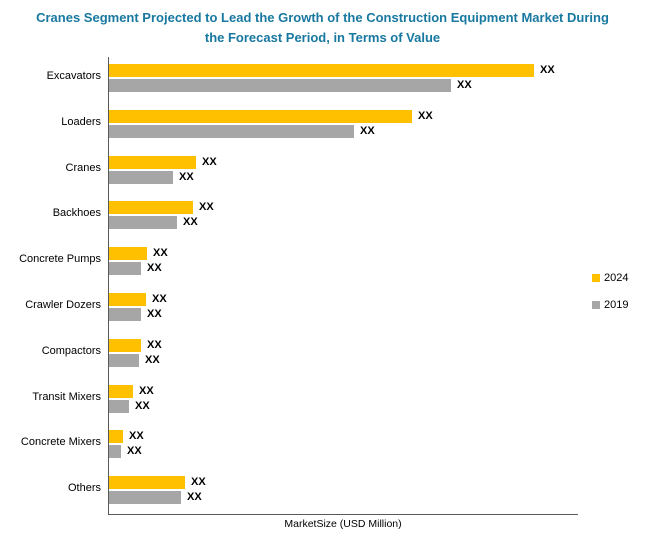  I want to click on category-label: Excavators, so click(73, 76).